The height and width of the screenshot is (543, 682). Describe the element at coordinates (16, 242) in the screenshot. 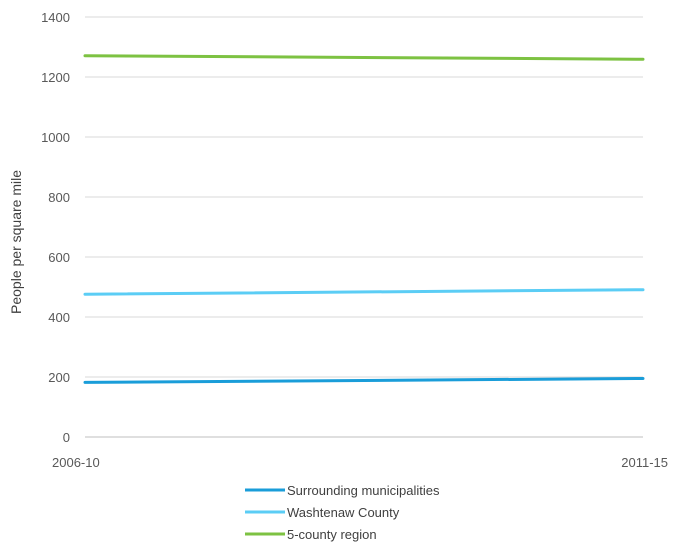

I see `y-axis-label: People per square mile` at that location.